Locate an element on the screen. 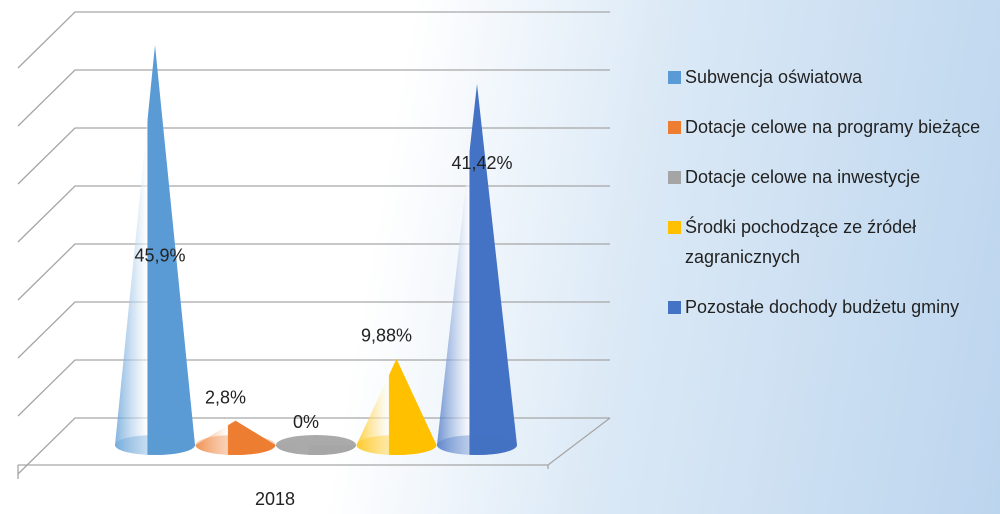 The image size is (1000, 514). legend-item: Pozostałe dochody budżetu gminy is located at coordinates (832, 307).